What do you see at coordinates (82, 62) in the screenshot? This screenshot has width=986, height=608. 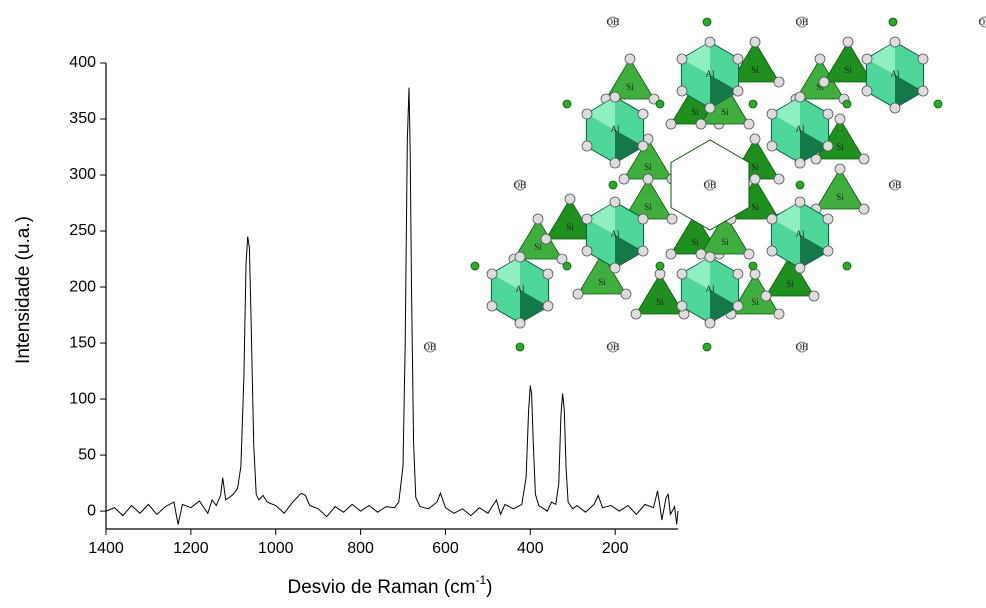 I see `y-tick-label: 400` at bounding box center [82, 62].